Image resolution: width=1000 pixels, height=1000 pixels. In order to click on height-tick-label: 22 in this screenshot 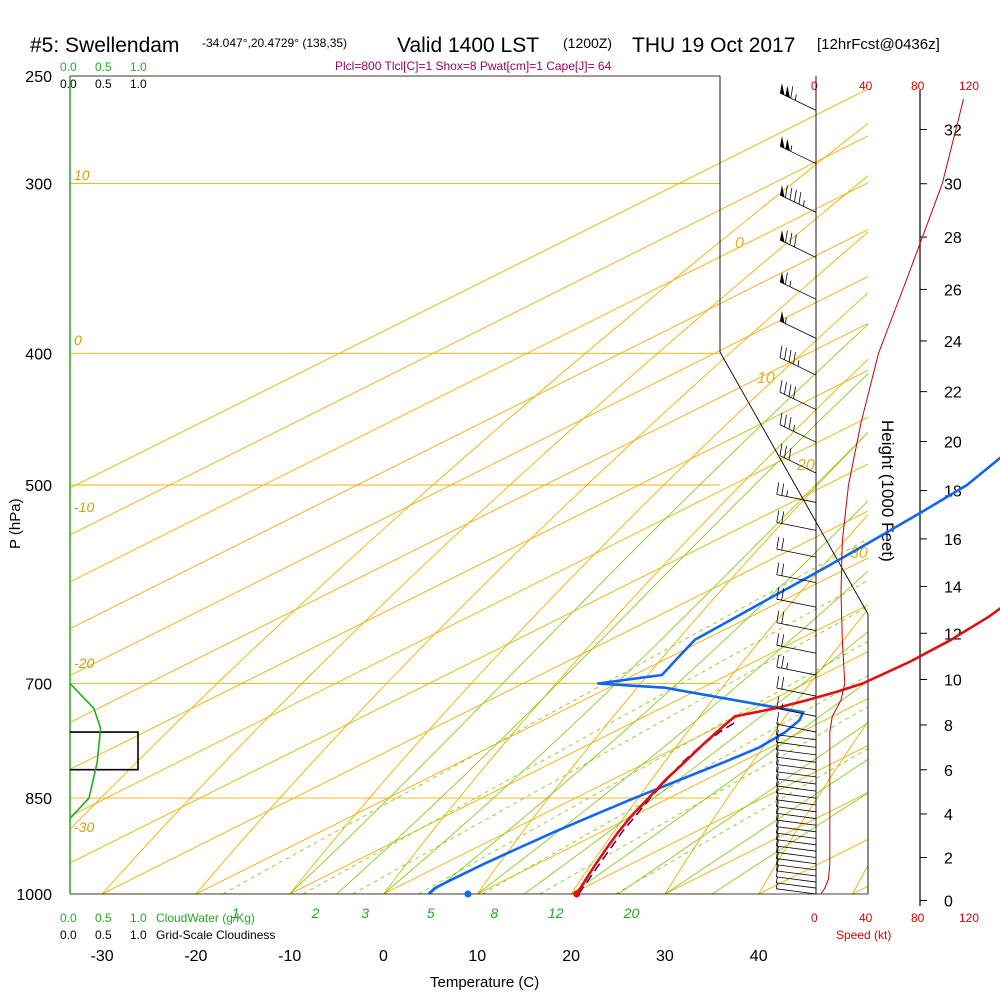, I will do `click(953, 393)`.